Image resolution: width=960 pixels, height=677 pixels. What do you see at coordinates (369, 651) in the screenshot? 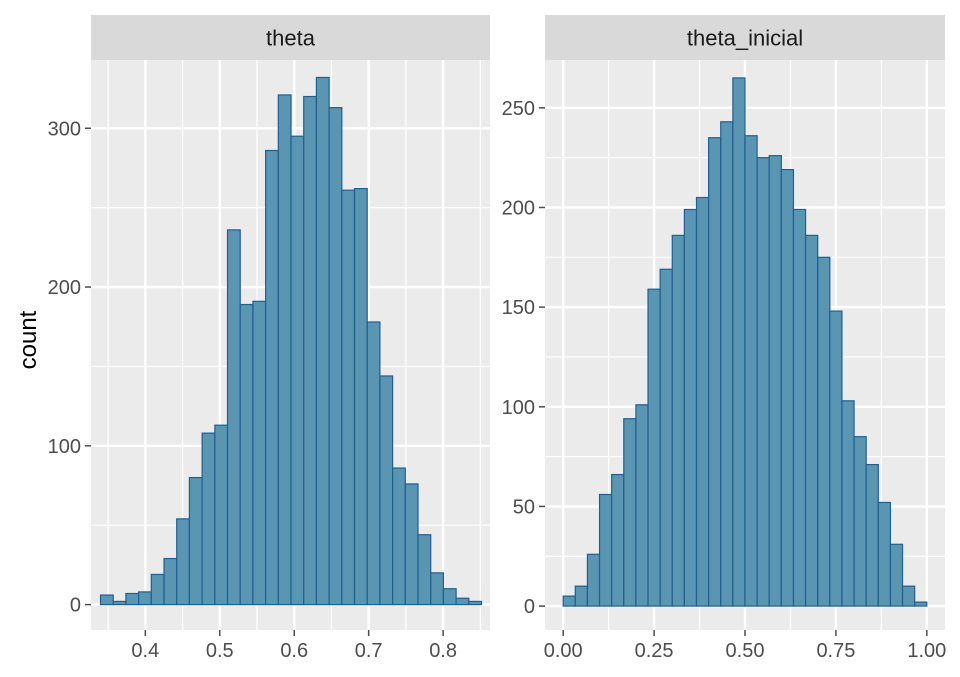
I see `x-tick-label: 0.7` at bounding box center [369, 651].